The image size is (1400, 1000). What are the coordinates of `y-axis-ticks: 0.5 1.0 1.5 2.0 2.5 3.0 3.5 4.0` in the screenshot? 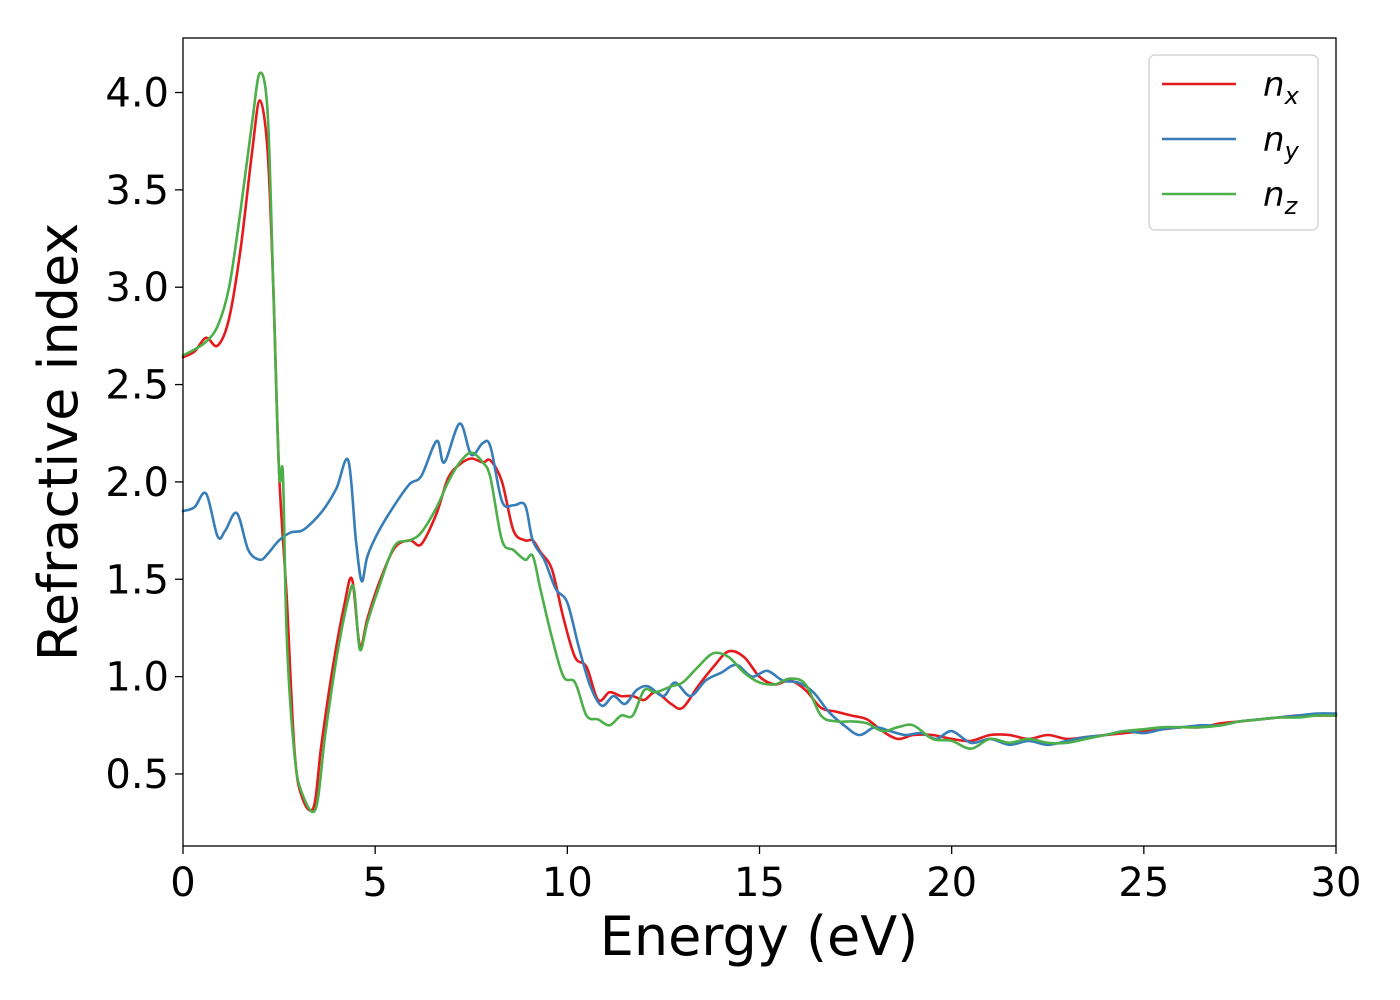 It's located at (144, 434).